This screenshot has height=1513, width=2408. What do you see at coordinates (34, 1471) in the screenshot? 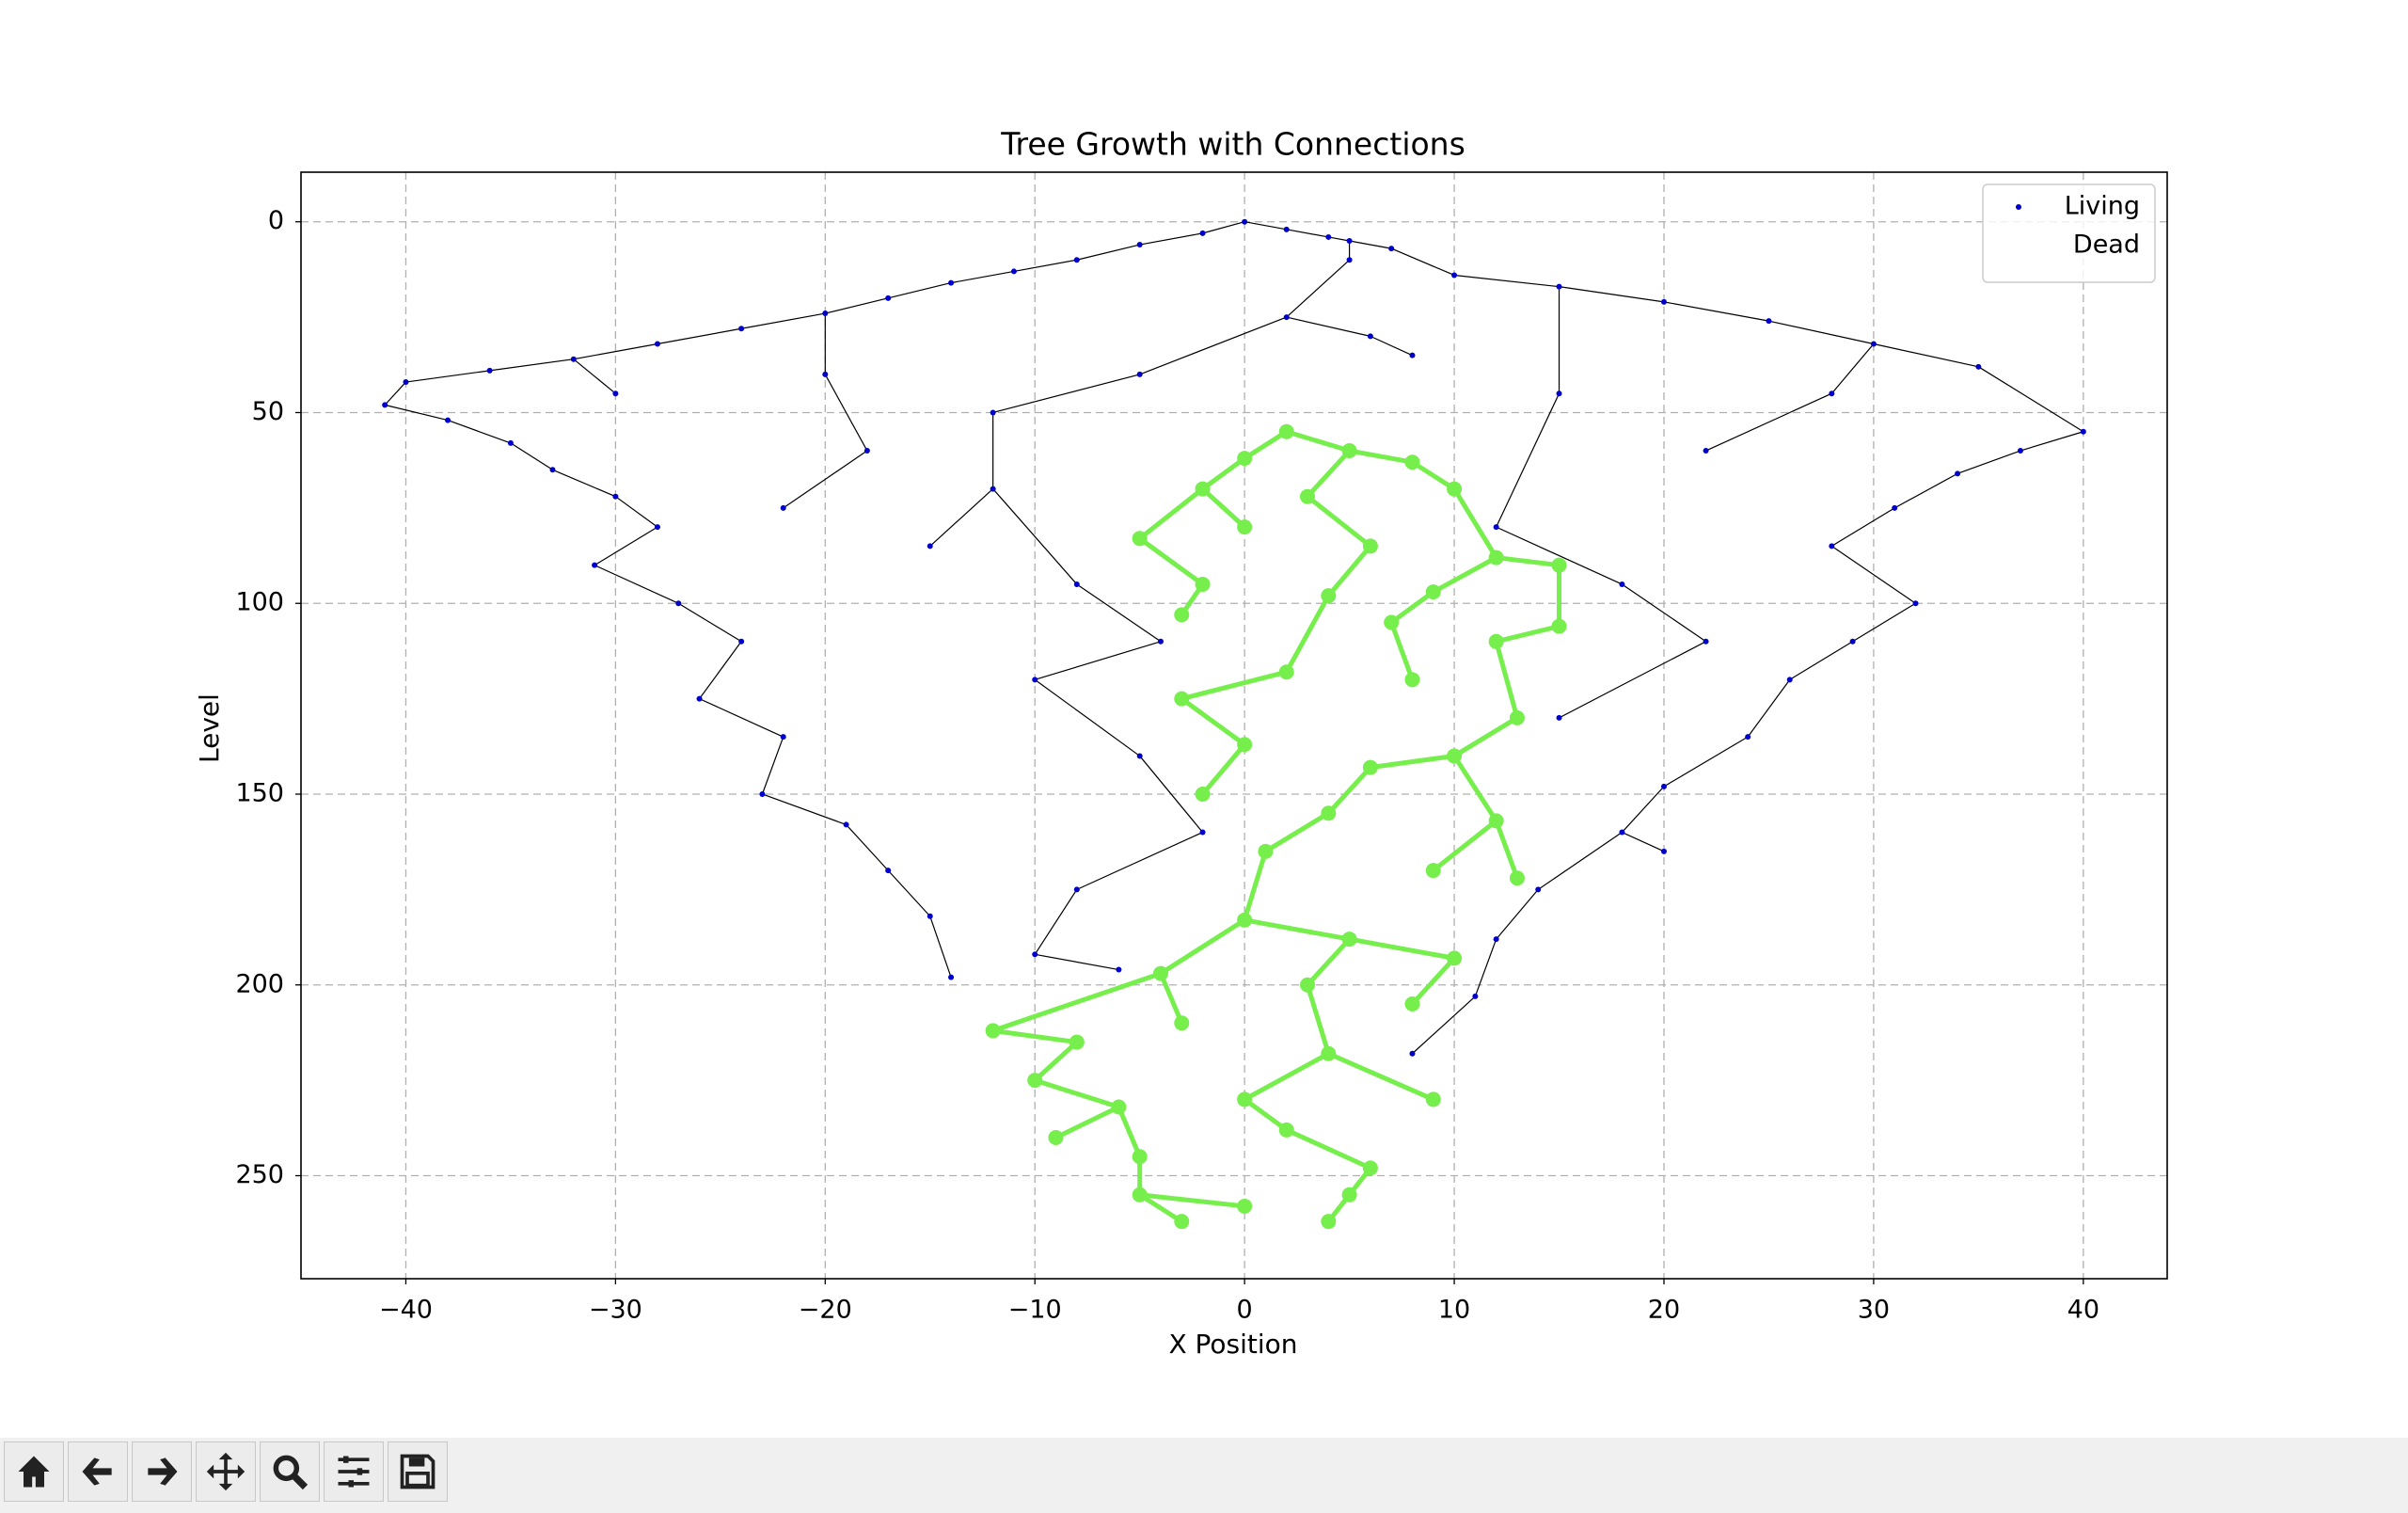
I see `home-button` at bounding box center [34, 1471].